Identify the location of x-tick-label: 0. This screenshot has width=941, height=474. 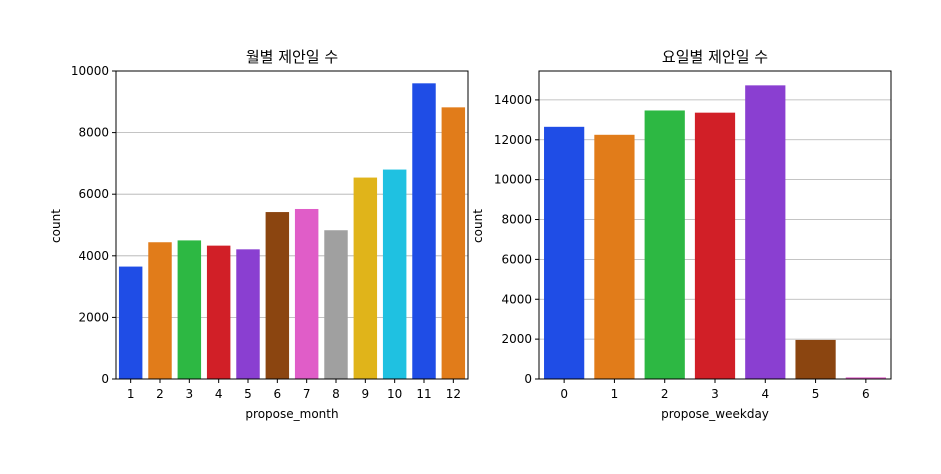
(564, 394).